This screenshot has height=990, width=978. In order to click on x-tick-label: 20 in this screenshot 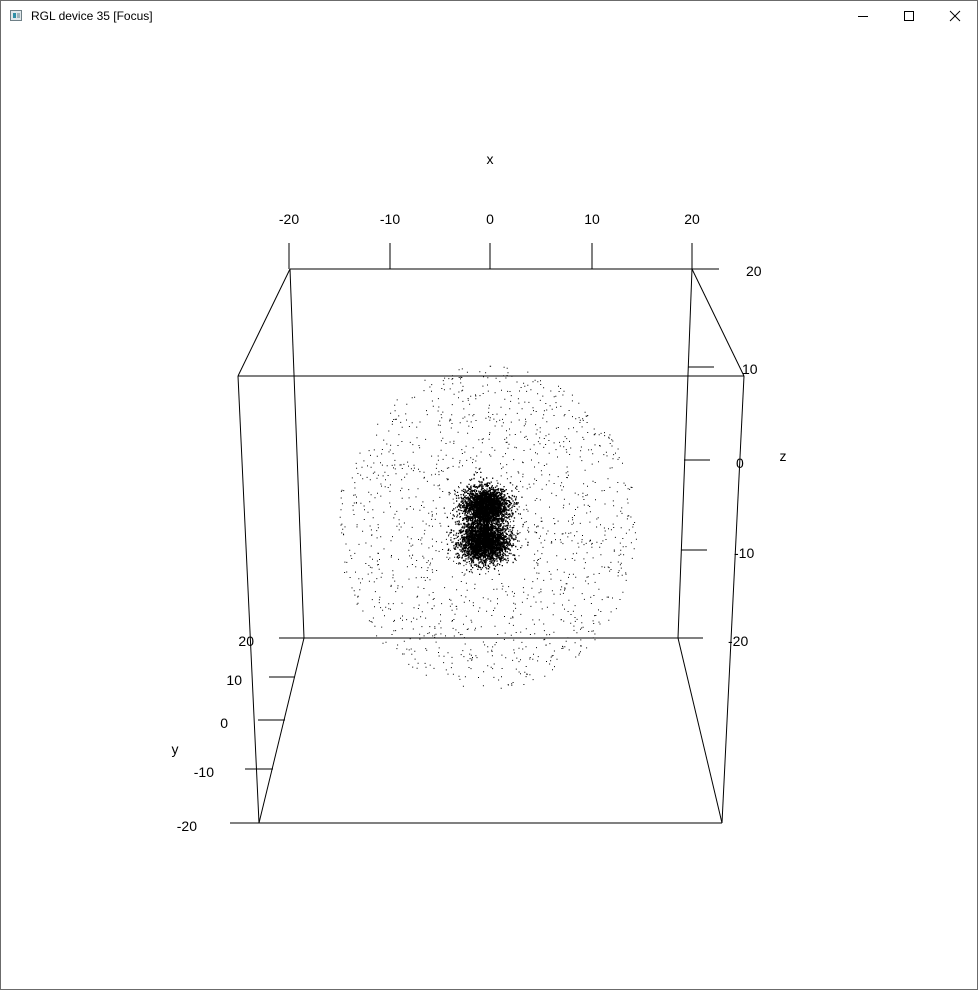, I will do `click(692, 219)`.